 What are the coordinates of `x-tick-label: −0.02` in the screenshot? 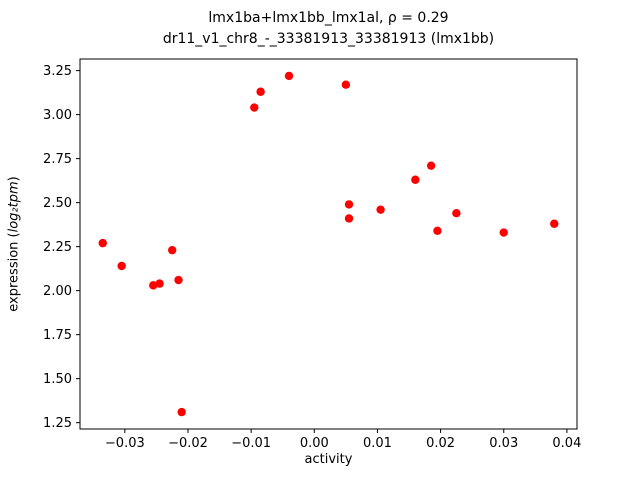 It's located at (188, 443).